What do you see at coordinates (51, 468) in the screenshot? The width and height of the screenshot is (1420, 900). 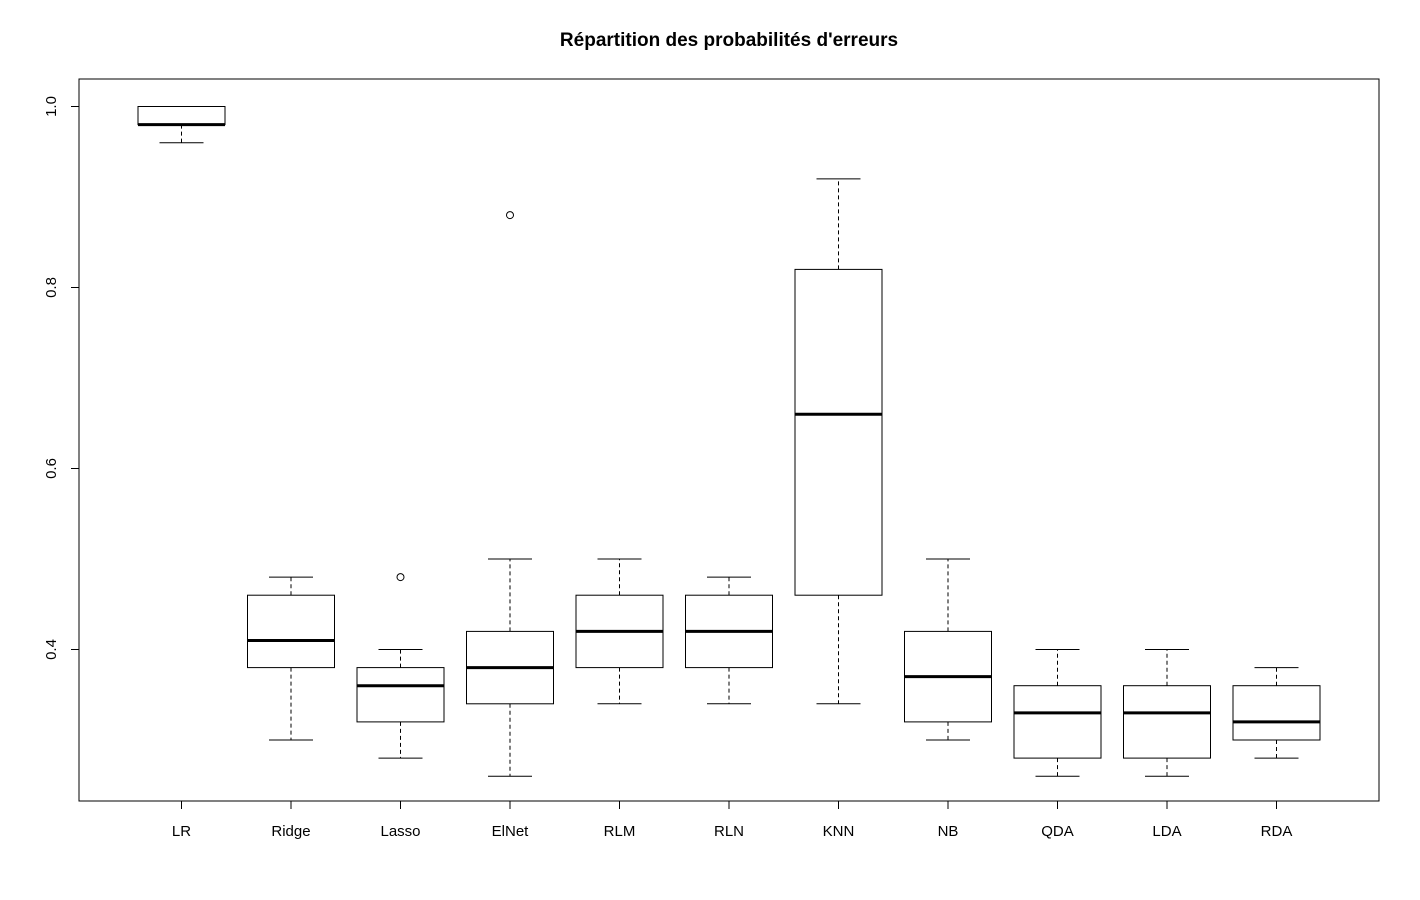 I see `y-tick-label: 0.6` at bounding box center [51, 468].